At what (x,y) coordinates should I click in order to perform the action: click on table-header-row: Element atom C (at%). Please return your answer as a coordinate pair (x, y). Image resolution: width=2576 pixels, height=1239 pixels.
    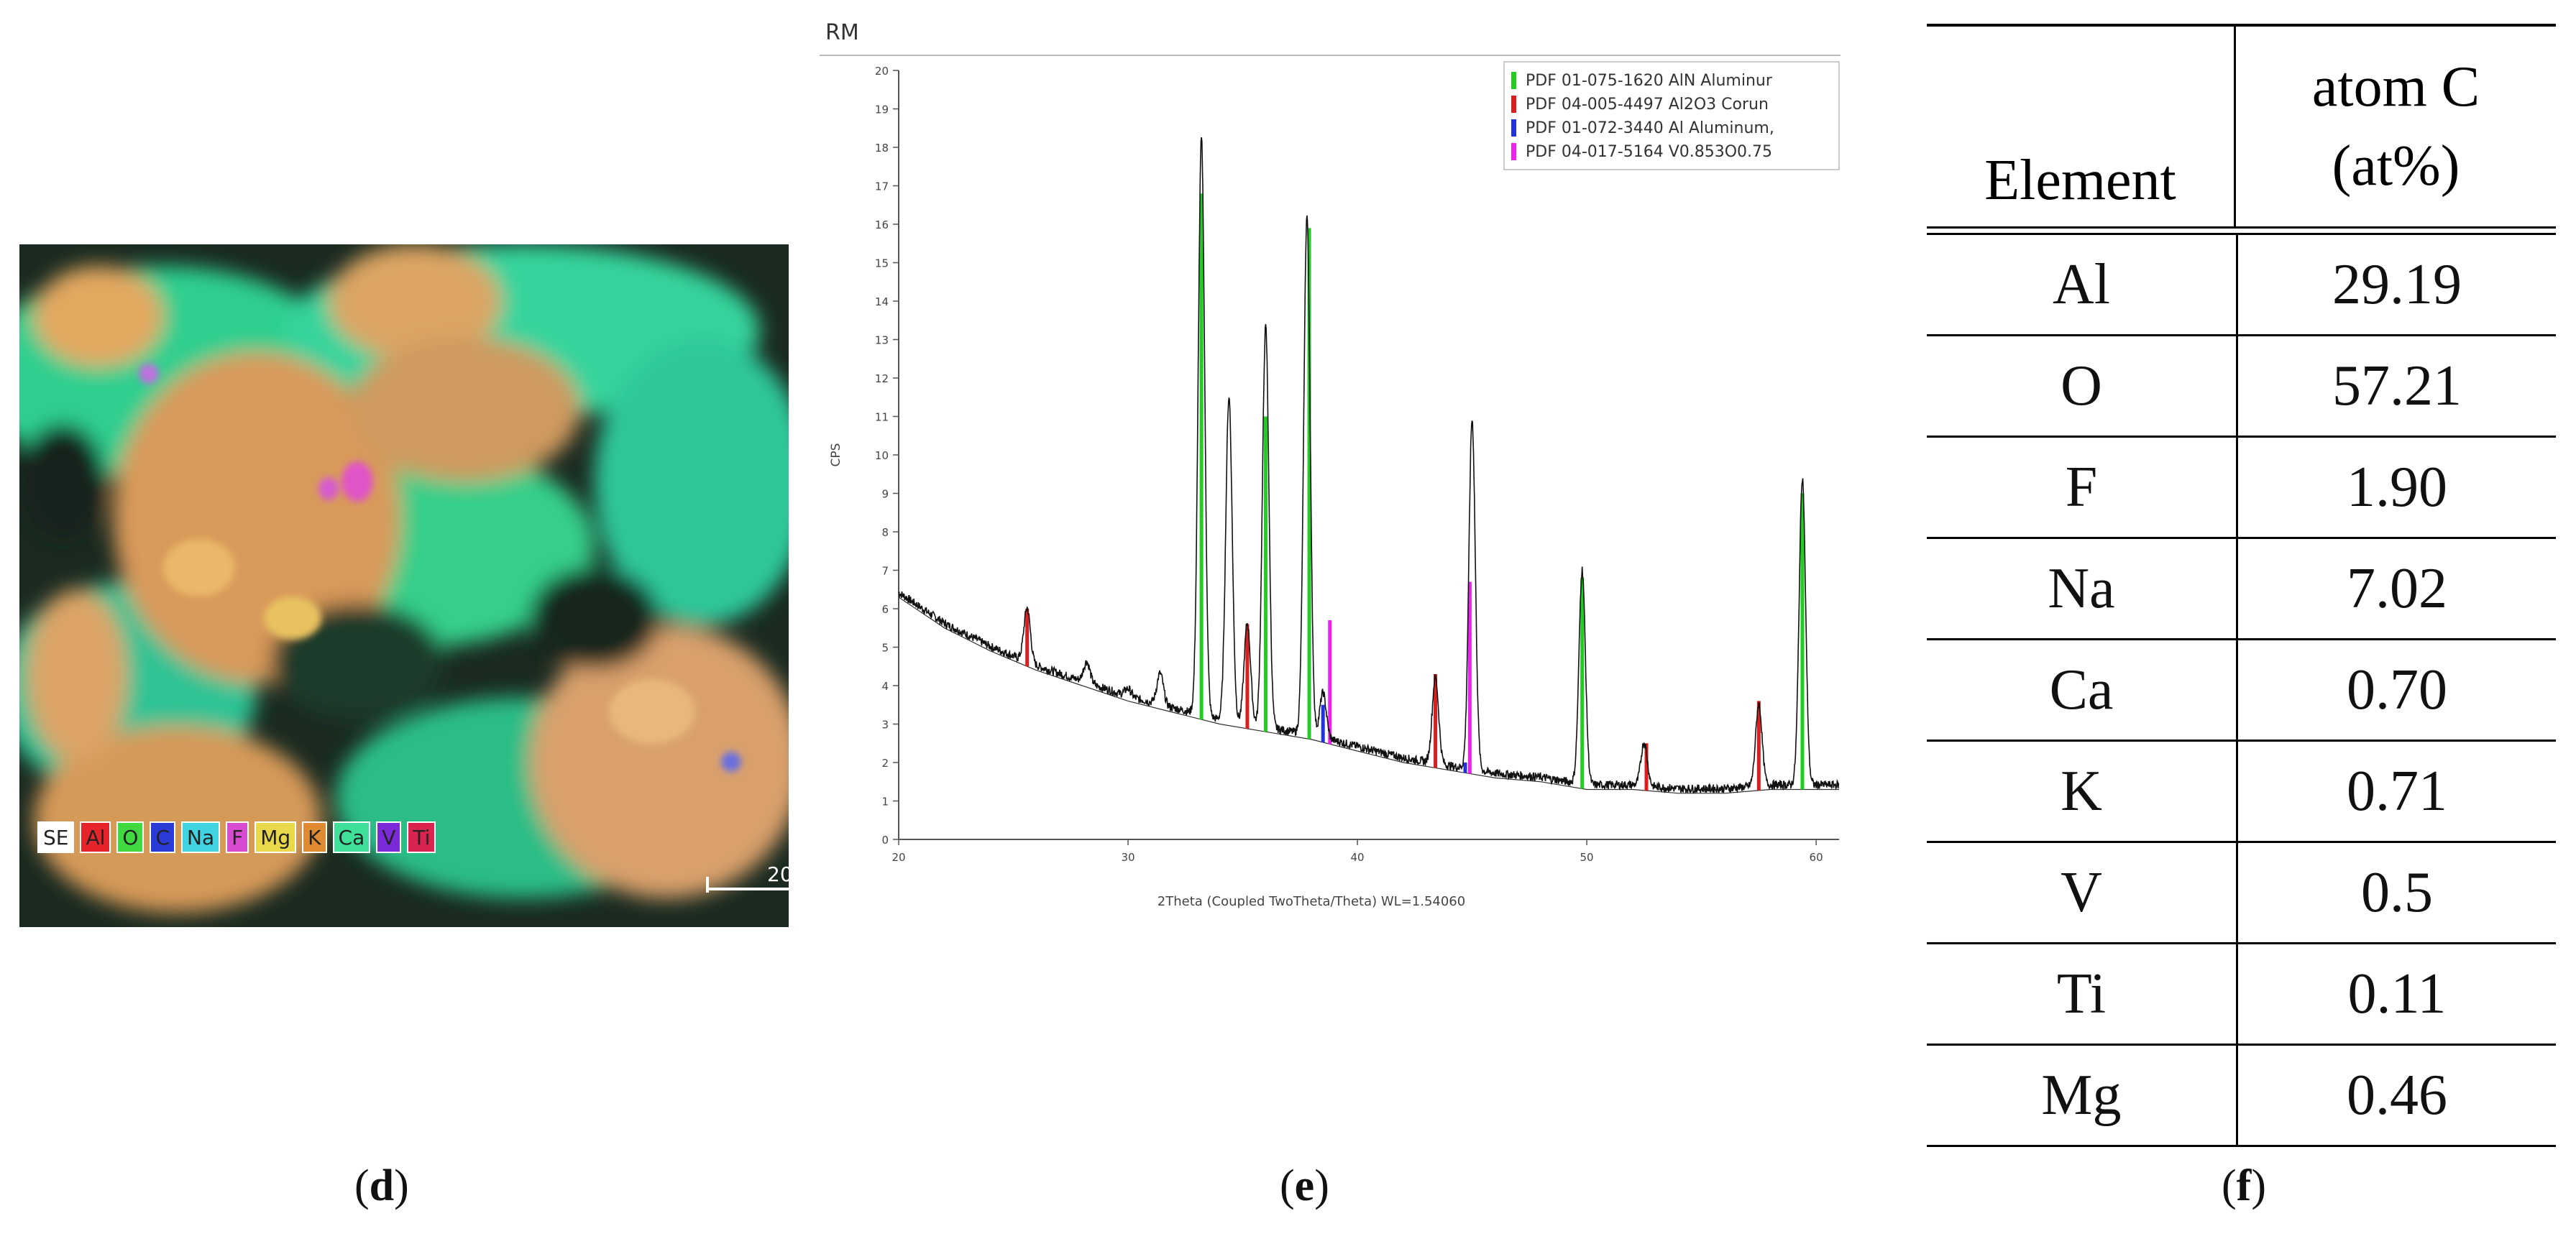
    Looking at the image, I should click on (2241, 128).